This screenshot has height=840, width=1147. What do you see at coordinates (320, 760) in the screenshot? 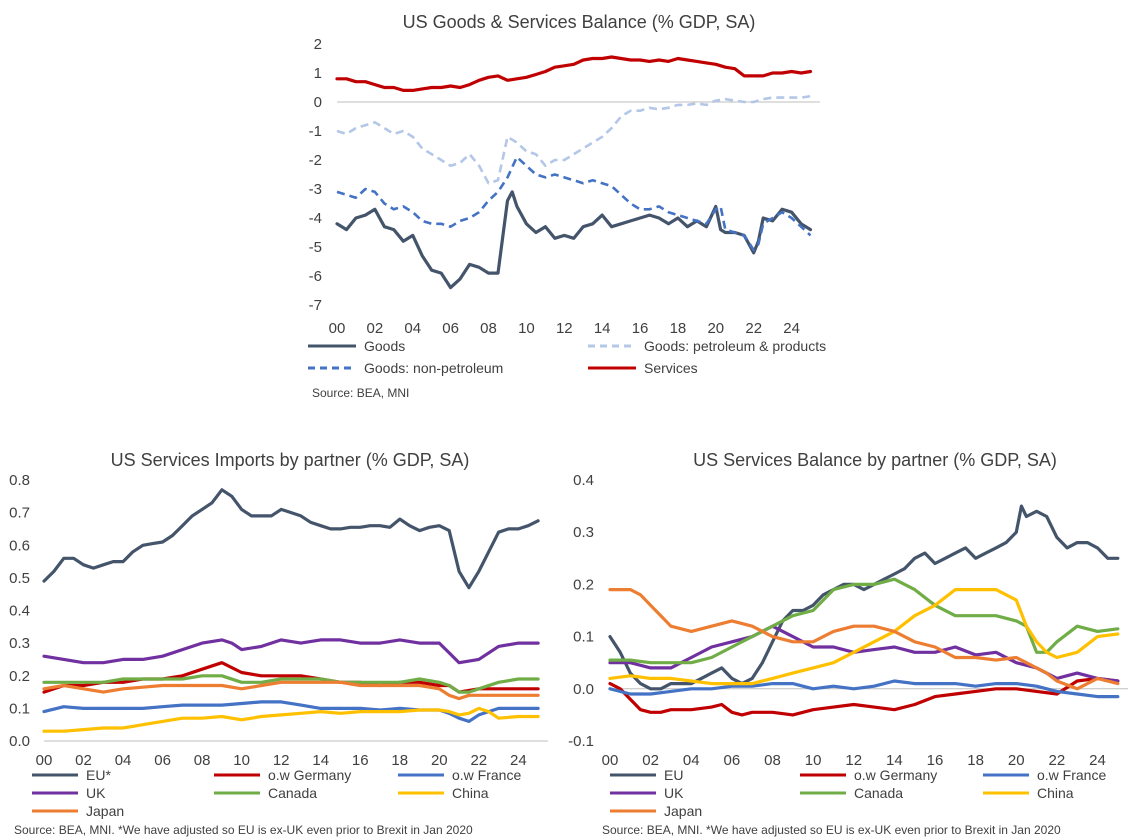
I see `x-tick-label: 14` at bounding box center [320, 760].